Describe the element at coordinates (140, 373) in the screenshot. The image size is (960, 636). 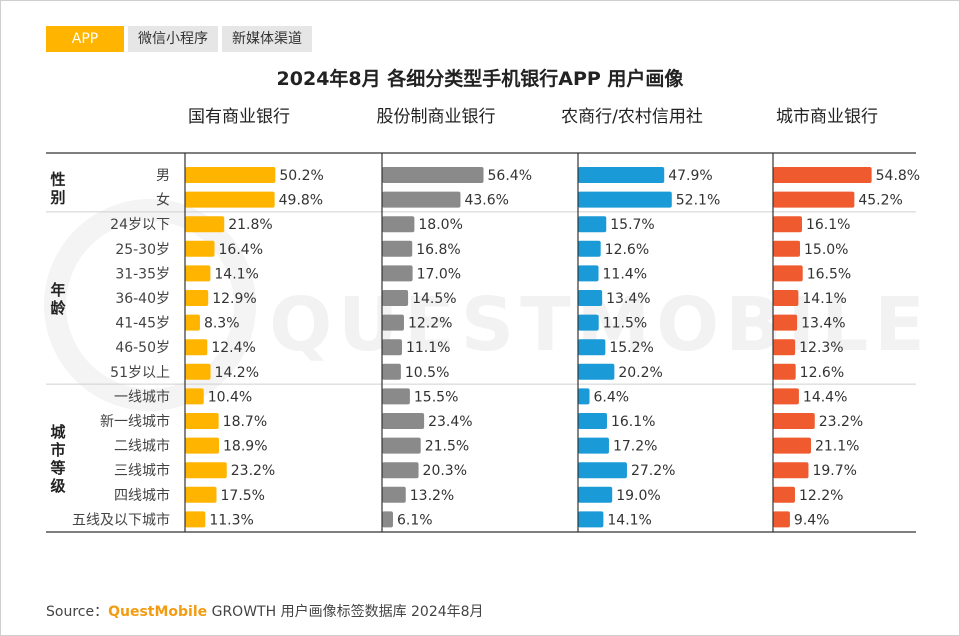
I see `category-label: 51岁以上` at that location.